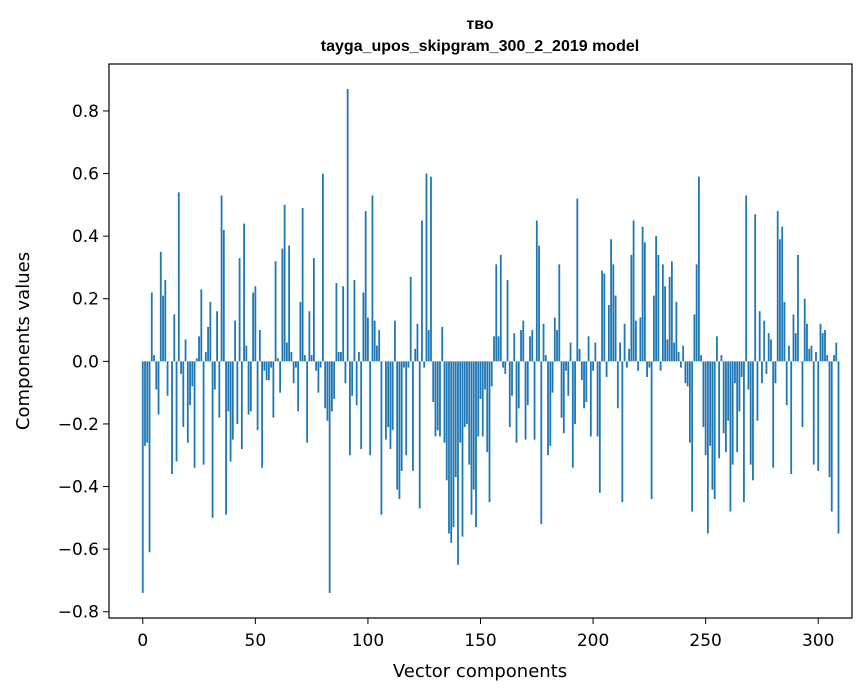 The width and height of the screenshot is (867, 696). What do you see at coordinates (78, 613) in the screenshot?
I see `y-tick-label: −0.8` at bounding box center [78, 613].